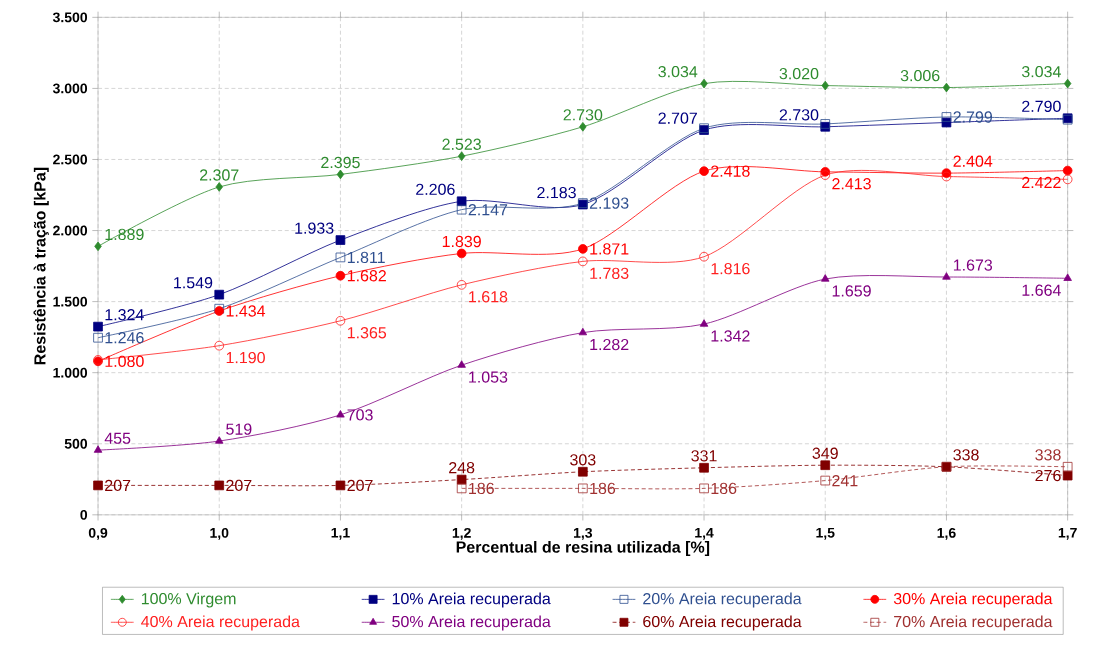 This screenshot has width=1099, height=658. What do you see at coordinates (609, 273) in the screenshot?
I see `data-label: 1.783` at bounding box center [609, 273].